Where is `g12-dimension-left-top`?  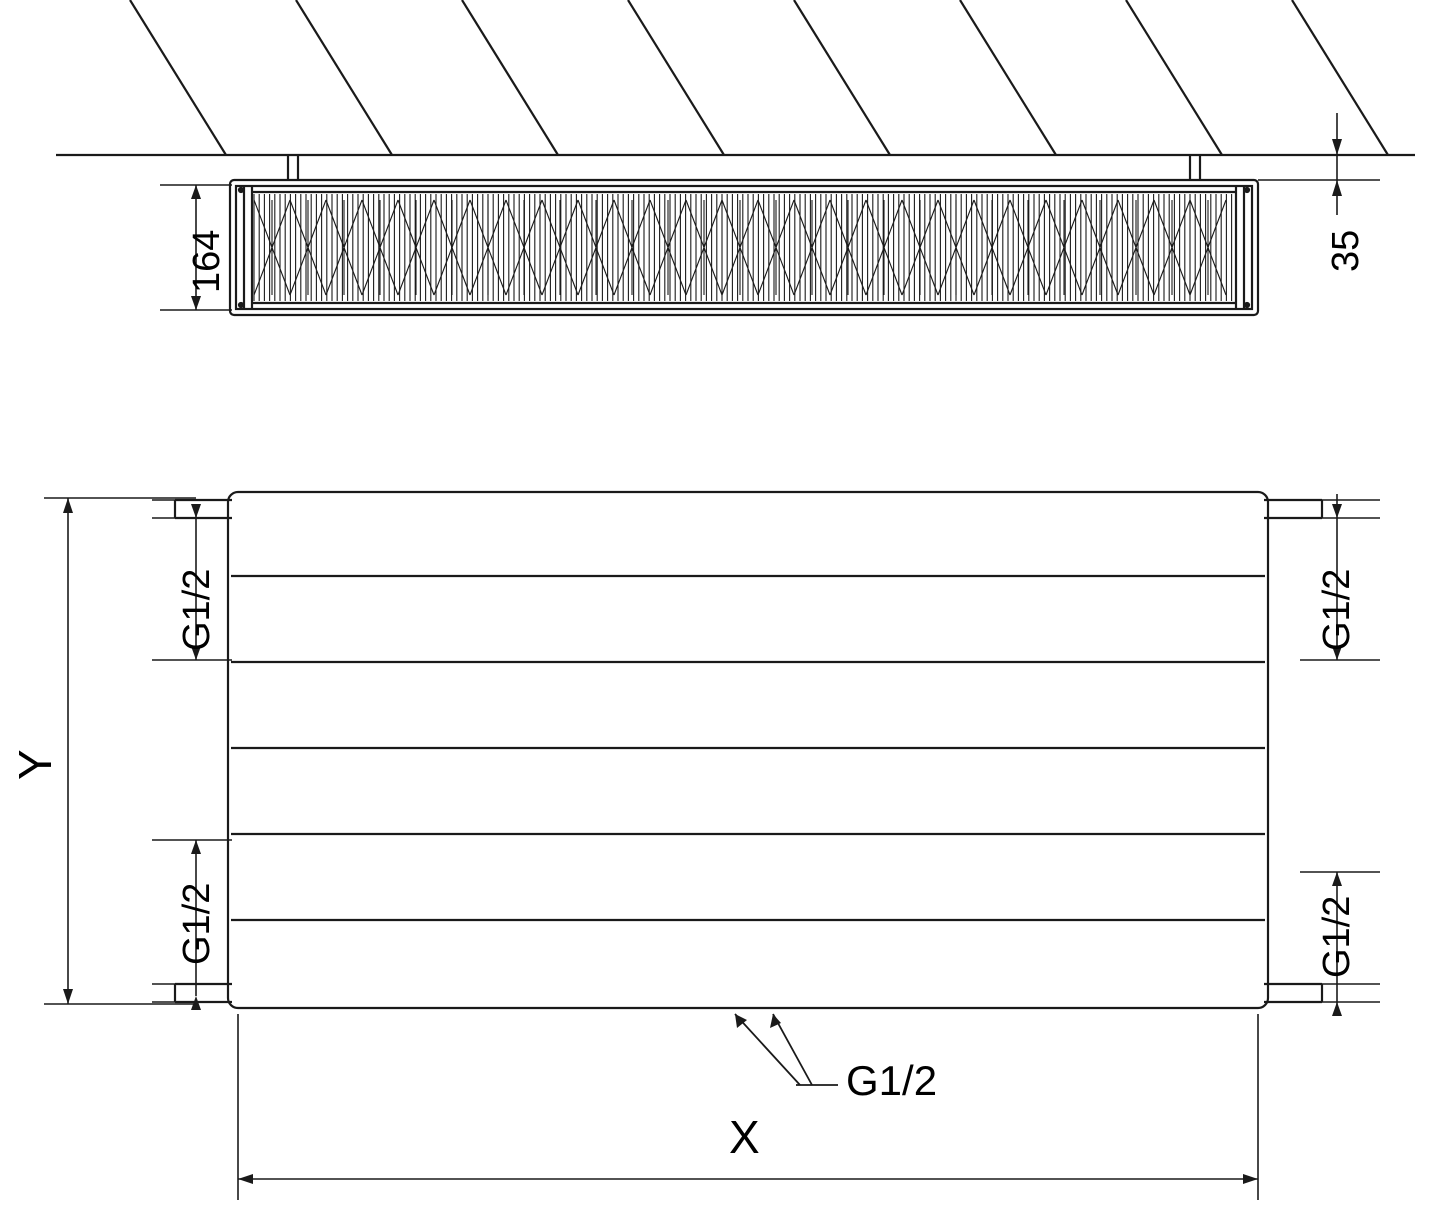 g12-dimension-left-top is located at coordinates (192, 580).